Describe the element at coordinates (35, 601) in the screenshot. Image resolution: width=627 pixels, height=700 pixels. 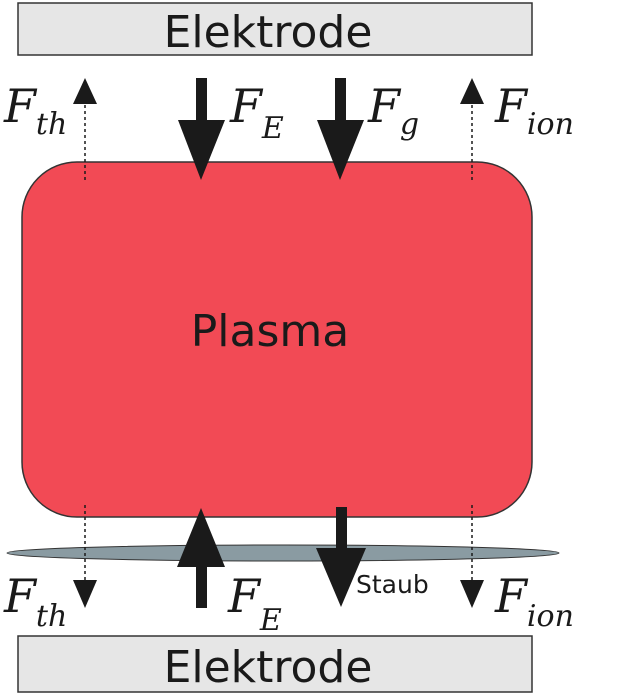
I see `thermophoretic-force-bottom-label: Fth` at that location.